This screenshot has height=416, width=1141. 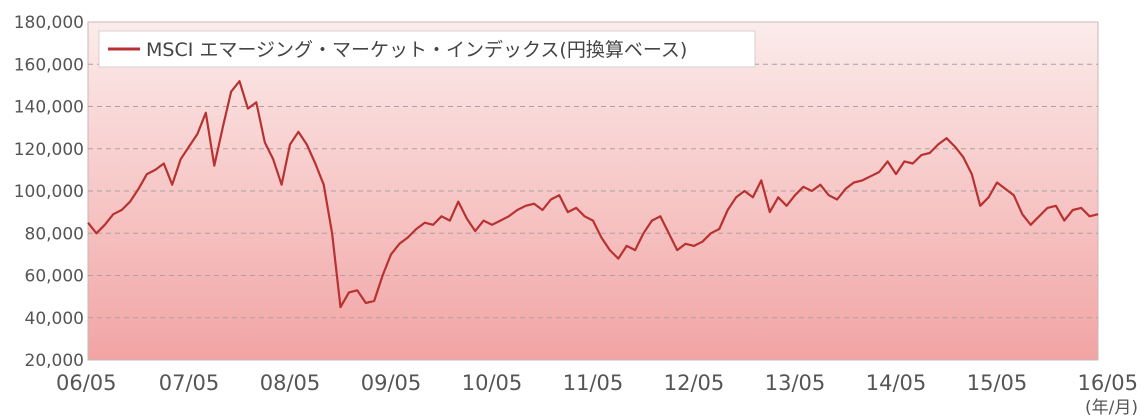 What do you see at coordinates (1107, 383) in the screenshot?
I see `x-tick-label: 16/05` at bounding box center [1107, 383].